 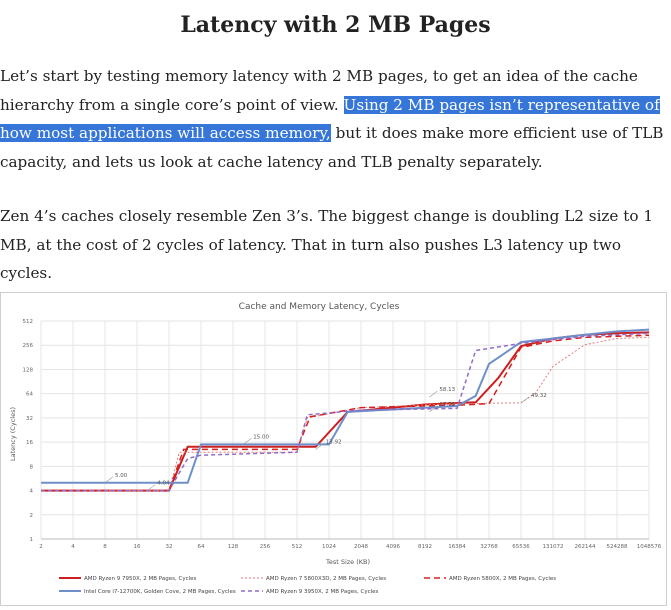 What do you see at coordinates (13, 434) in the screenshot?
I see `chart-y-axis-label: Latency (Cycles)` at bounding box center [13, 434].